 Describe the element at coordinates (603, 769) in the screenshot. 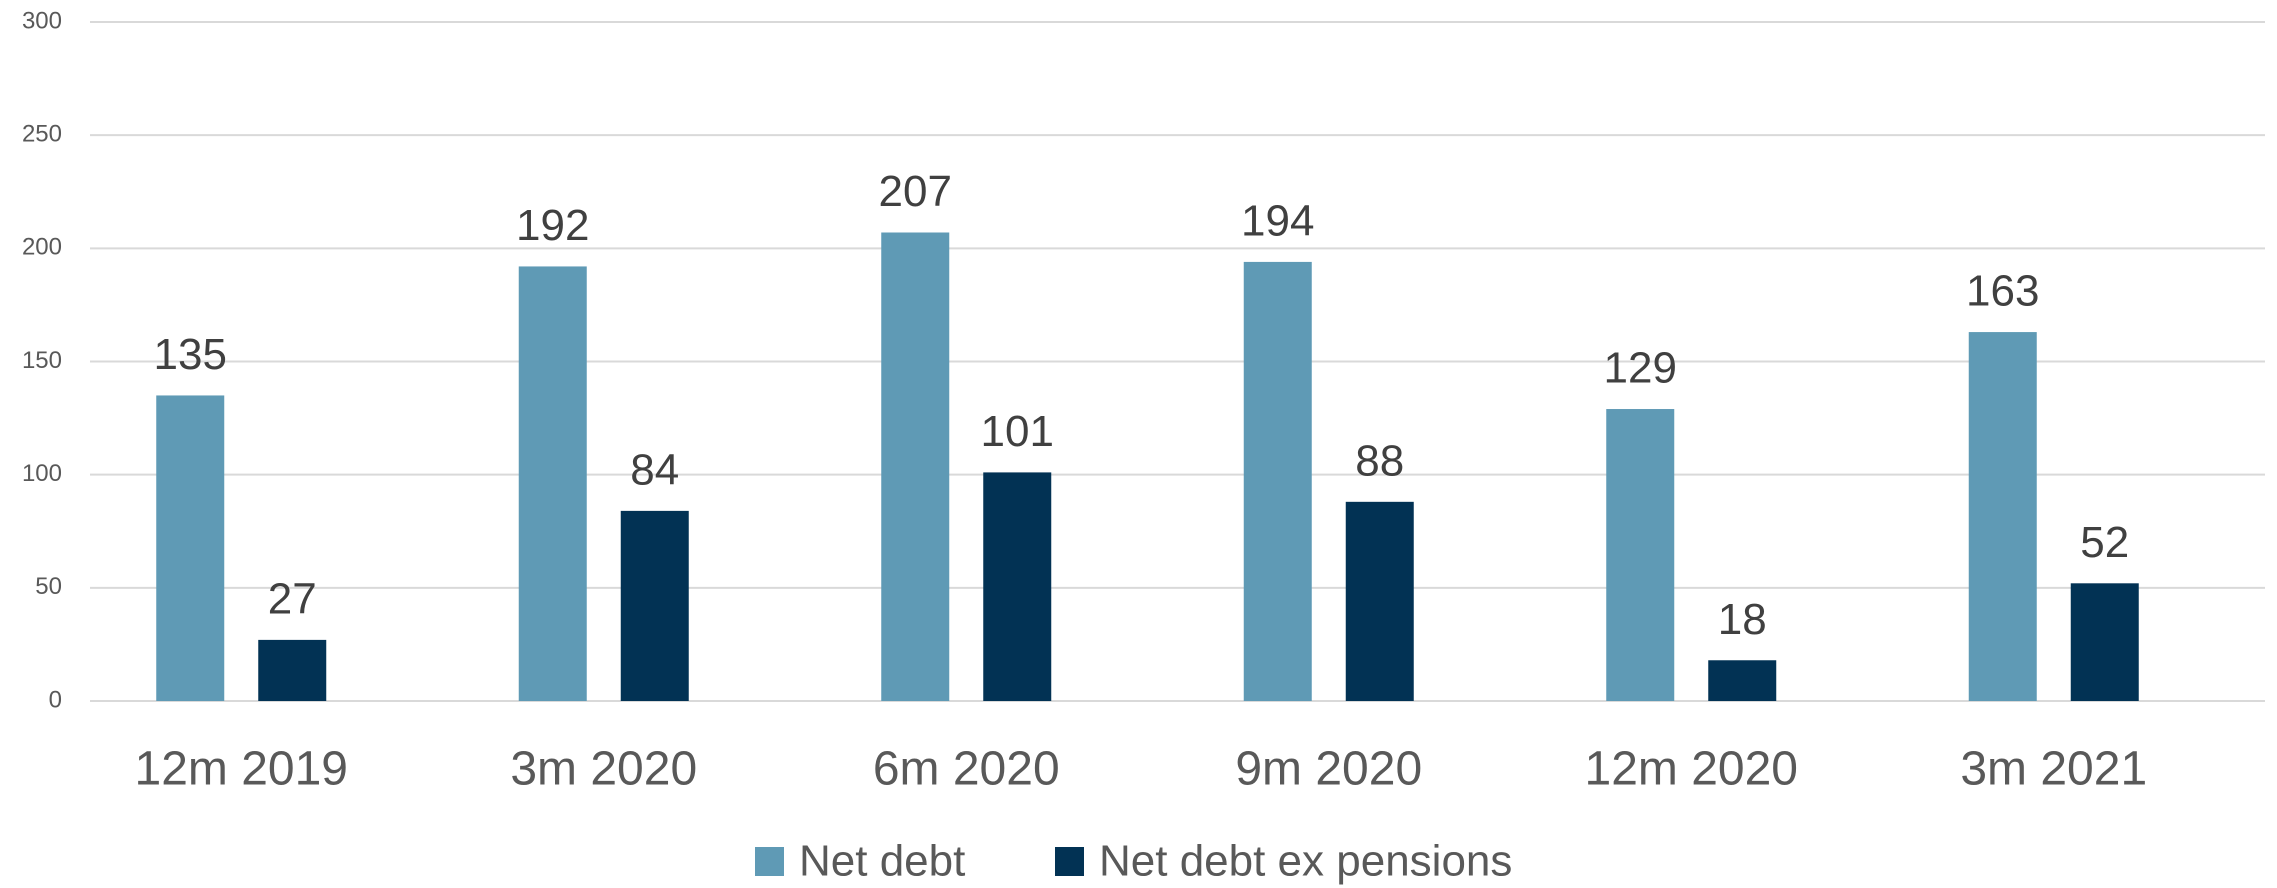

I see `x-tick-label: 3m 2020` at that location.